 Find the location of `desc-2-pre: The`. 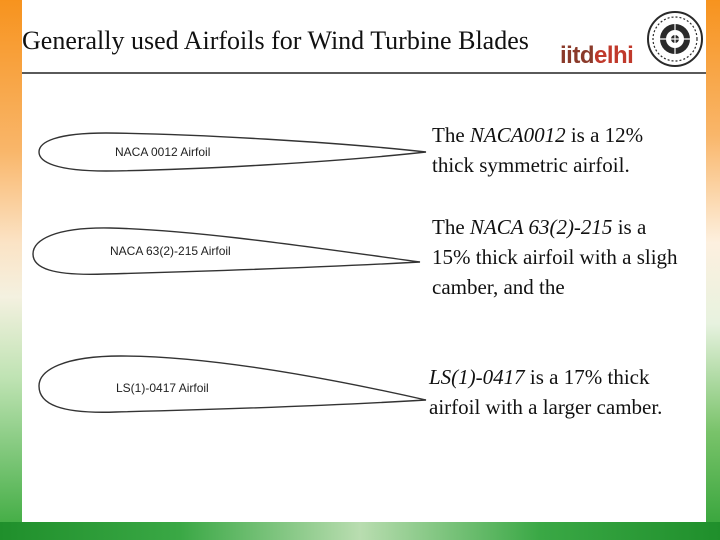

desc-2-pre: The is located at coordinates (451, 227).